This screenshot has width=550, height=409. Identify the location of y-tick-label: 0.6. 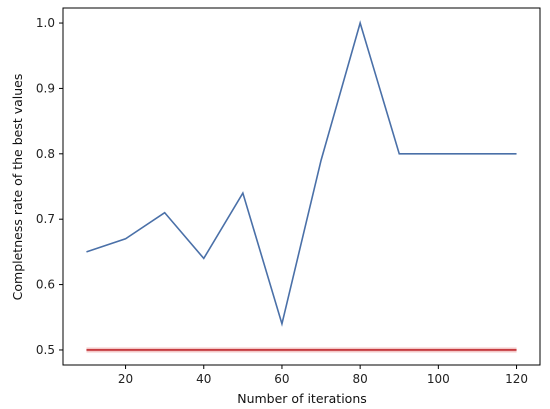
(45, 285).